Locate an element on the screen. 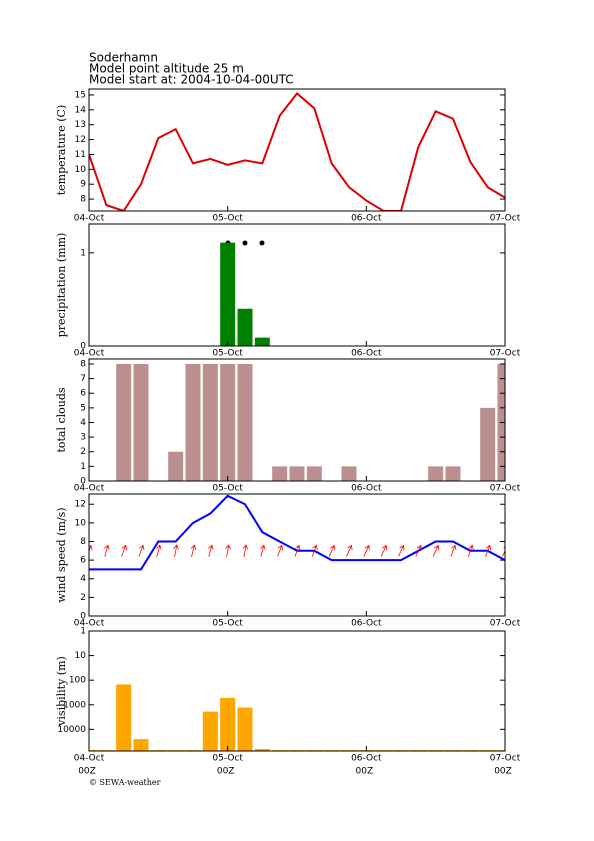 Image resolution: width=594 pixels, height=841 pixels. y-tick-label: 5 is located at coordinates (83, 408).